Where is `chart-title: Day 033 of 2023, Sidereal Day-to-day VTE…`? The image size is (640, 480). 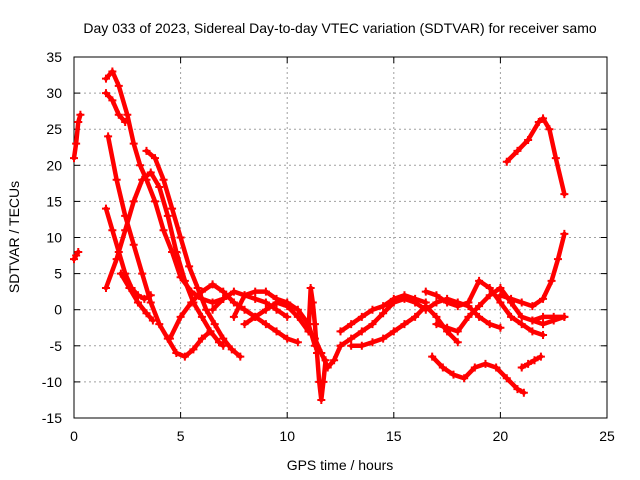 chart-title: Day 033 of 2023, Sidereal Day-to-day VTE… is located at coordinates (339, 28).